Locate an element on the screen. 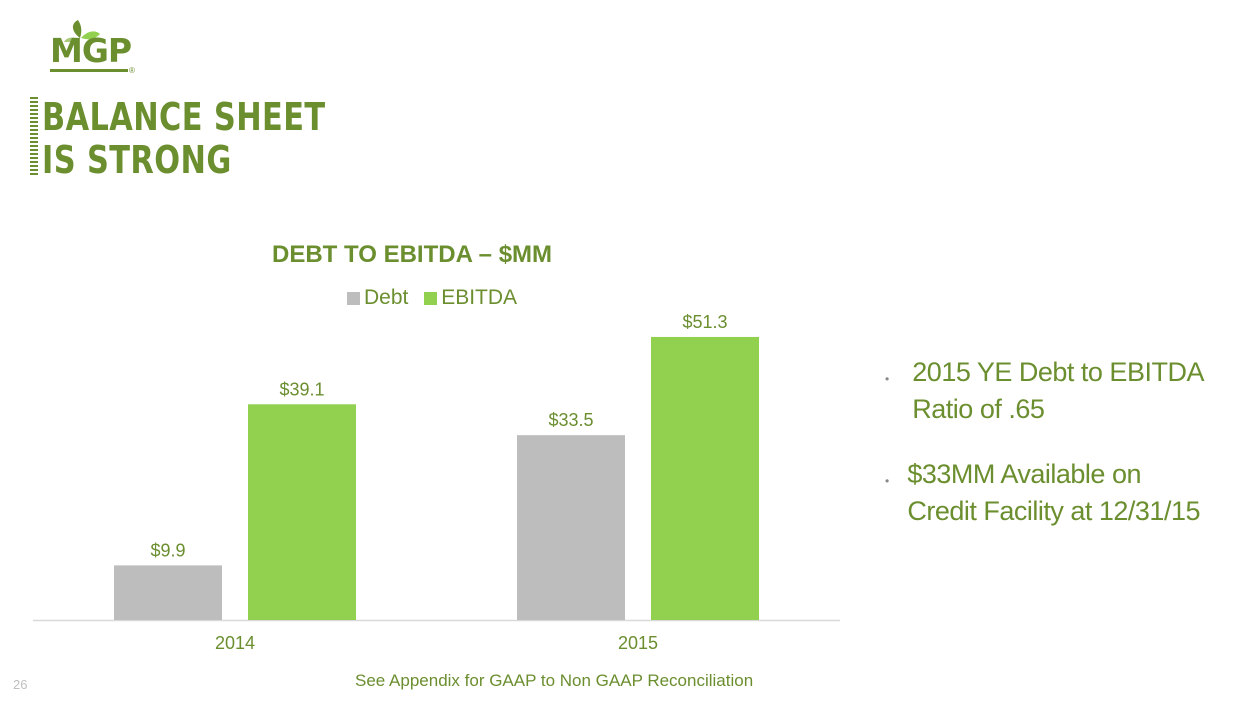 The image size is (1253, 705). bar-ebitda-2015 is located at coordinates (705, 478).